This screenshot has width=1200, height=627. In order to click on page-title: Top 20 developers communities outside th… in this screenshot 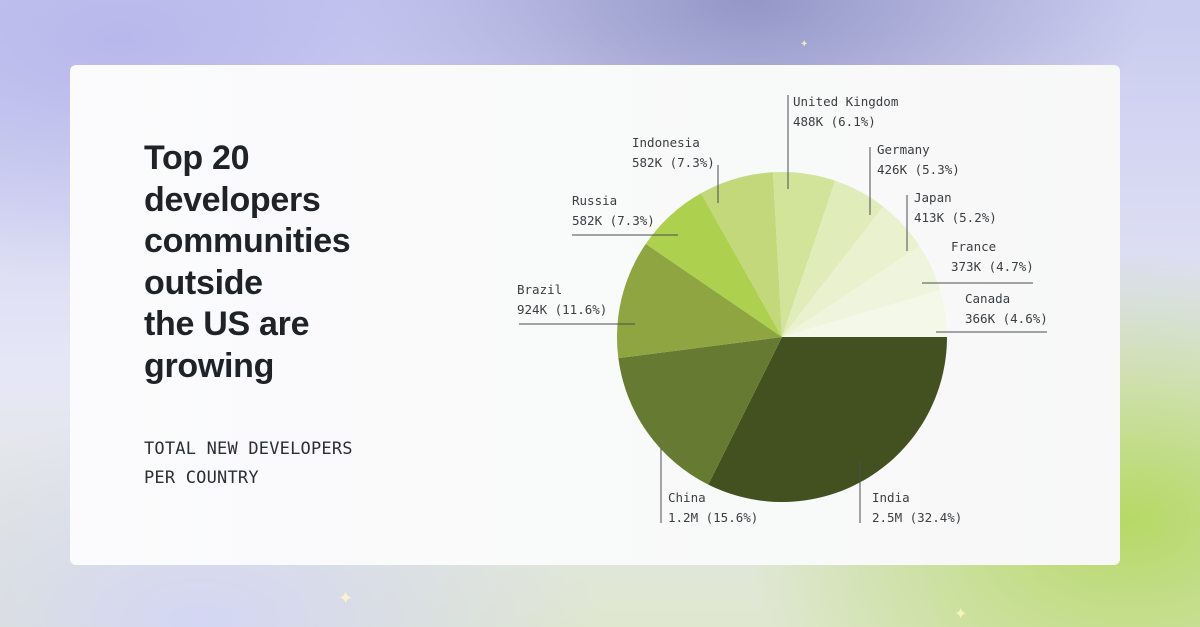, I will do `click(294, 262)`.